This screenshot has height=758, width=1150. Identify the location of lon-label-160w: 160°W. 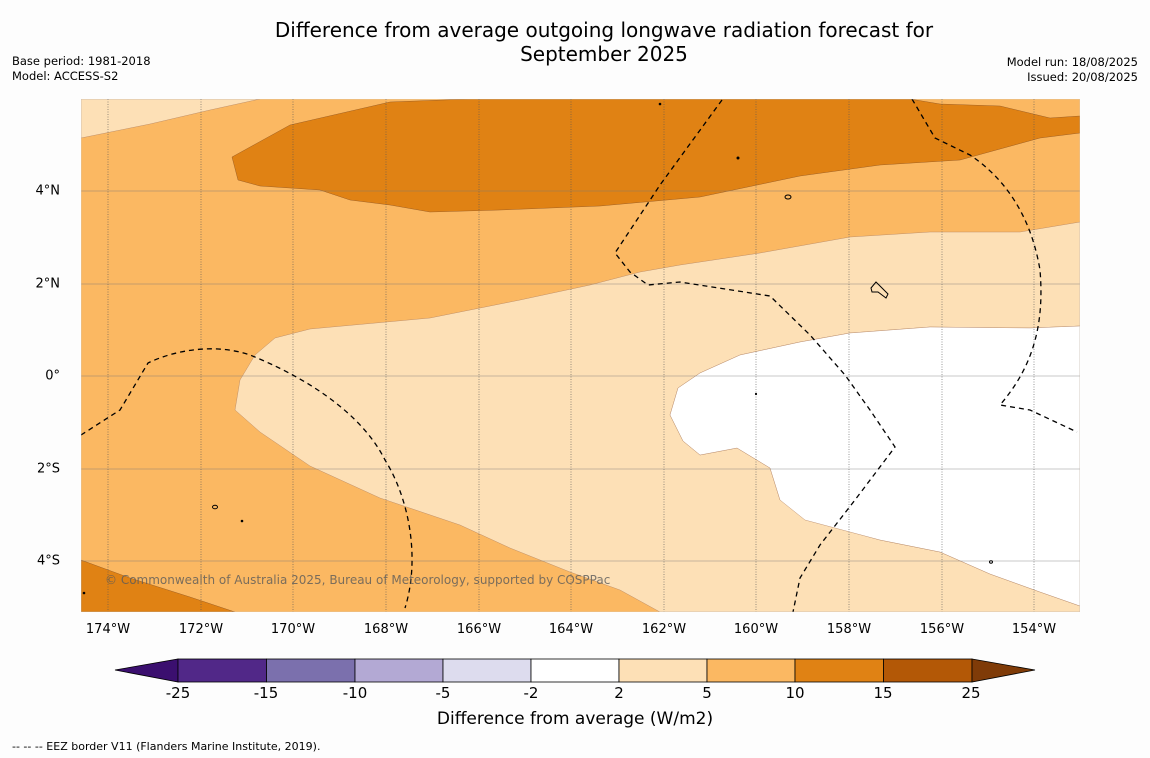
(756, 629).